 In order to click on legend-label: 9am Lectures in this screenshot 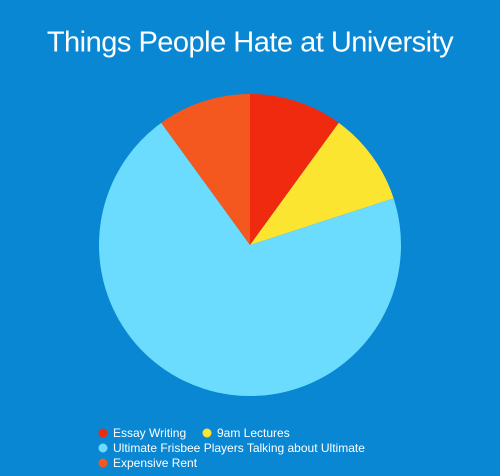, I will do `click(253, 433)`.